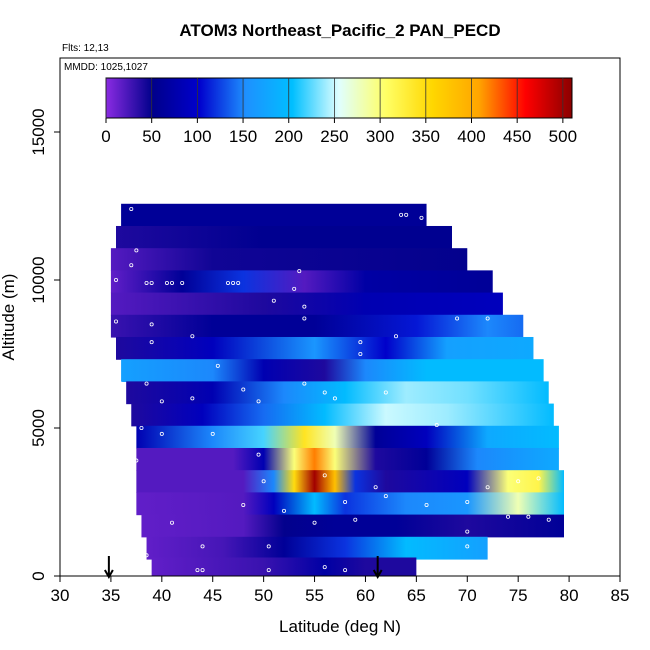  I want to click on x-tick-label: 65, so click(416, 595).